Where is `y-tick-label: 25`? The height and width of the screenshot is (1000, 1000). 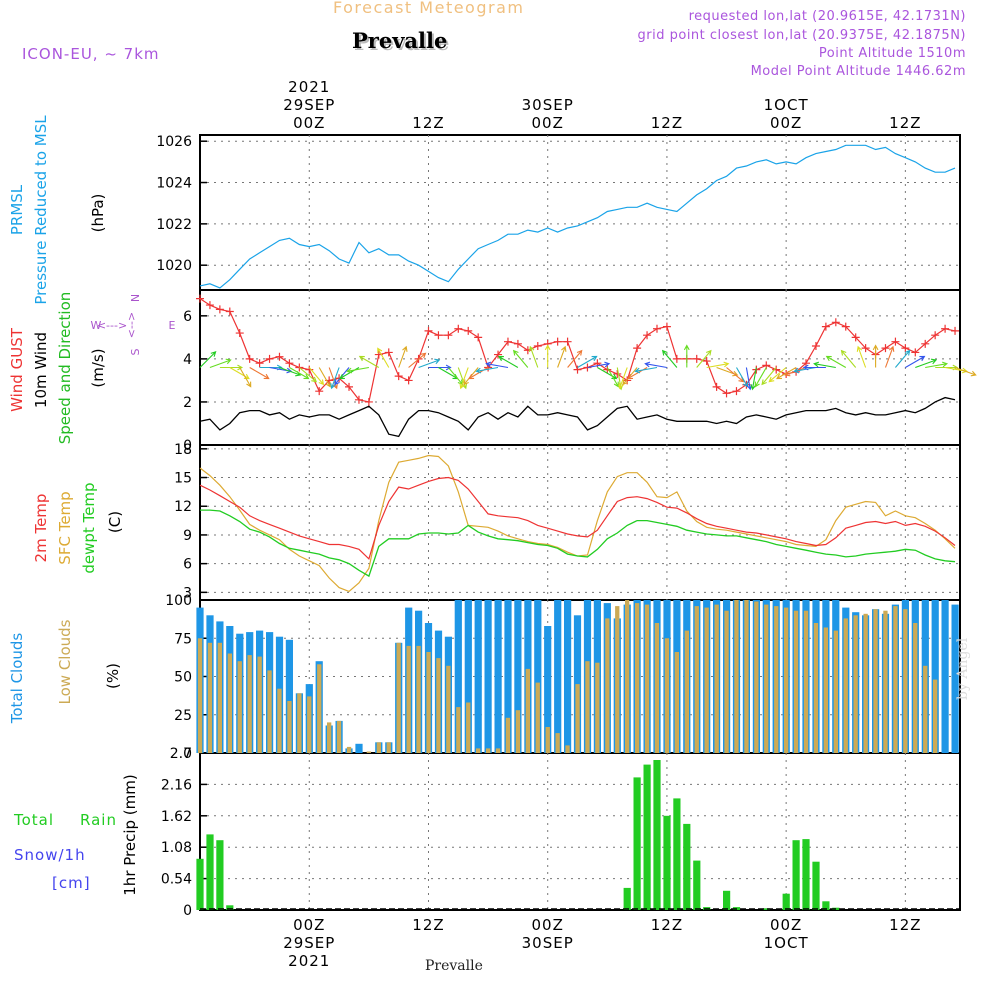
y-tick-label: 25 is located at coordinates (183, 716).